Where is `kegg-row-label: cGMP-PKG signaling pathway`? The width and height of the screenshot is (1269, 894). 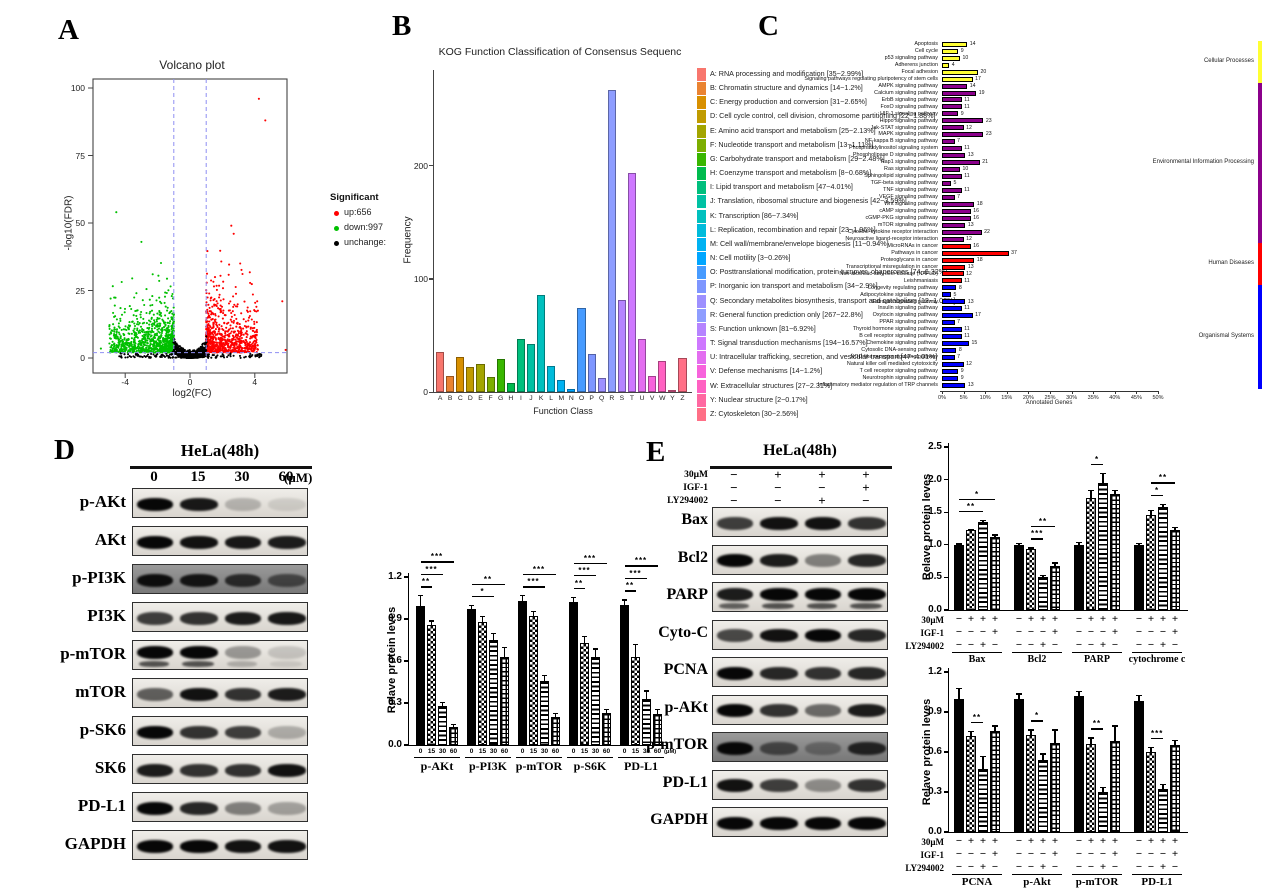
kegg-row-label: cGMP-PKG signaling pathway is located at coordinates (901, 218).